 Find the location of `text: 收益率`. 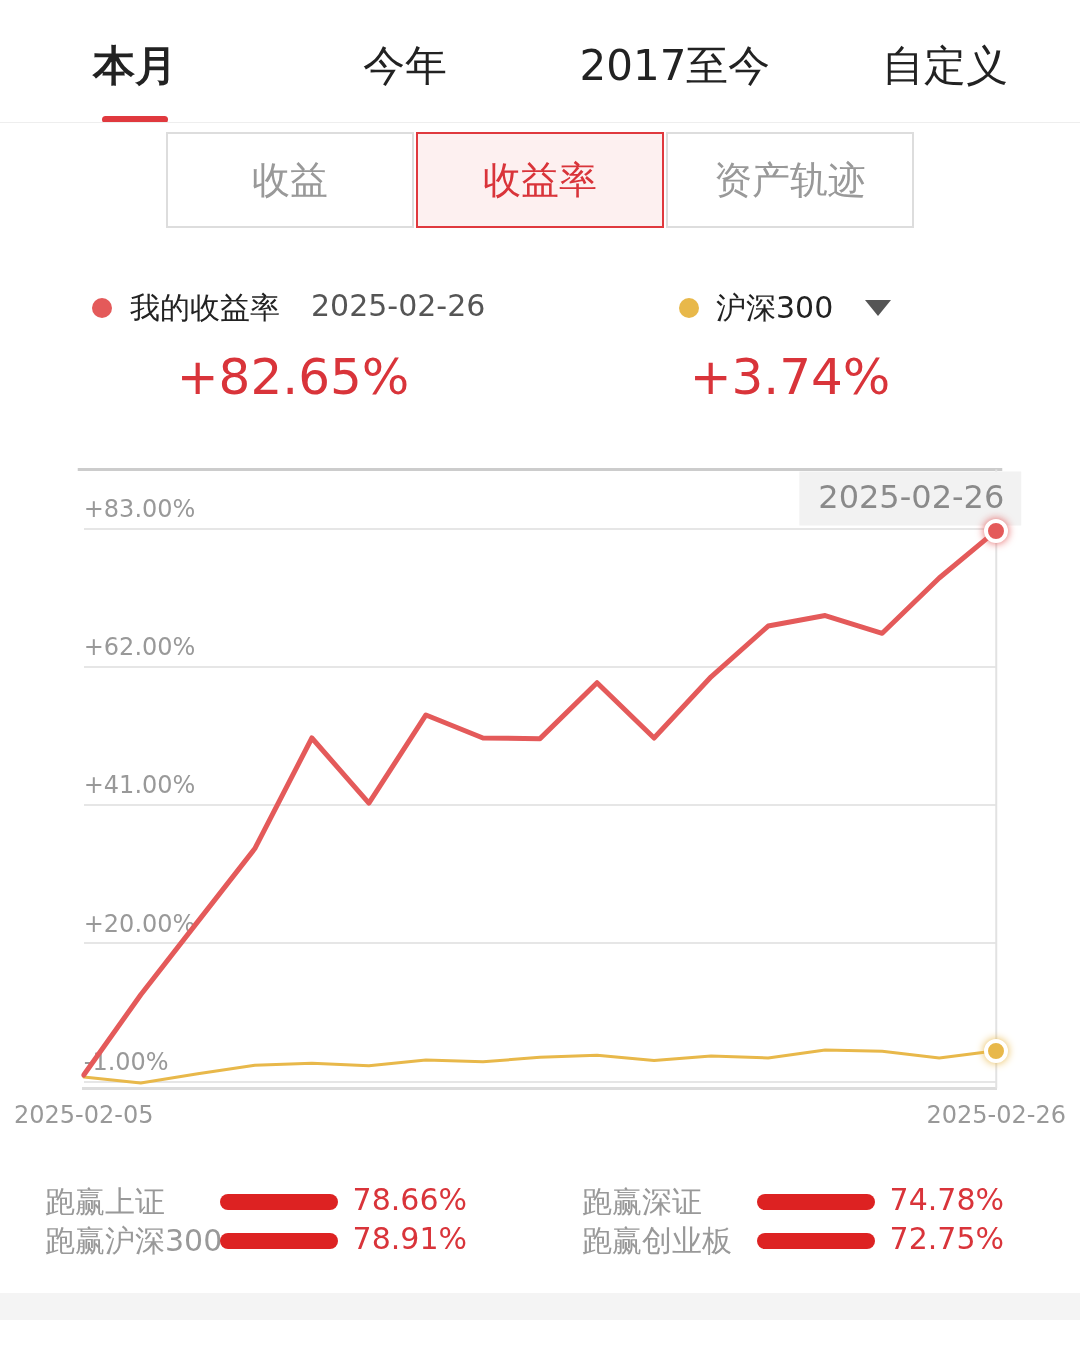

text: 收益率 is located at coordinates (540, 180).